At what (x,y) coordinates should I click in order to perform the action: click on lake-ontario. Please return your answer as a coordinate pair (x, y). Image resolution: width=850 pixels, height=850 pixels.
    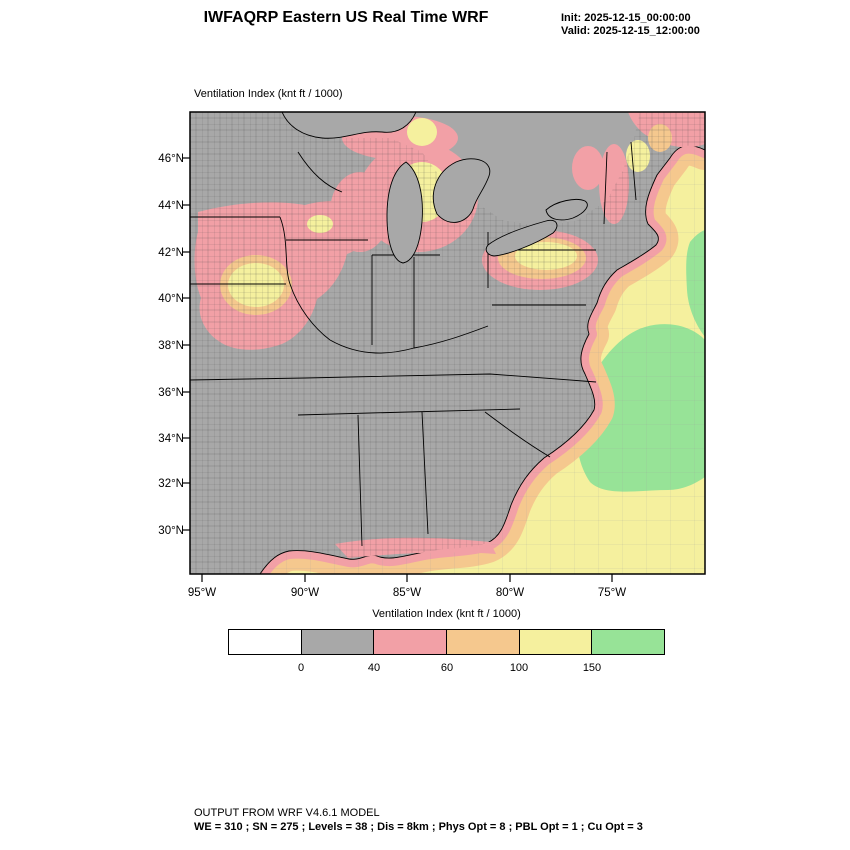
    Looking at the image, I should click on (566, 210).